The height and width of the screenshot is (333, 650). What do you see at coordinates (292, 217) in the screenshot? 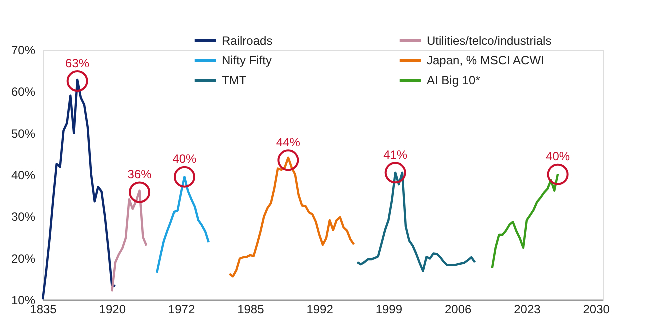
I see `line-series` at bounding box center [292, 217].